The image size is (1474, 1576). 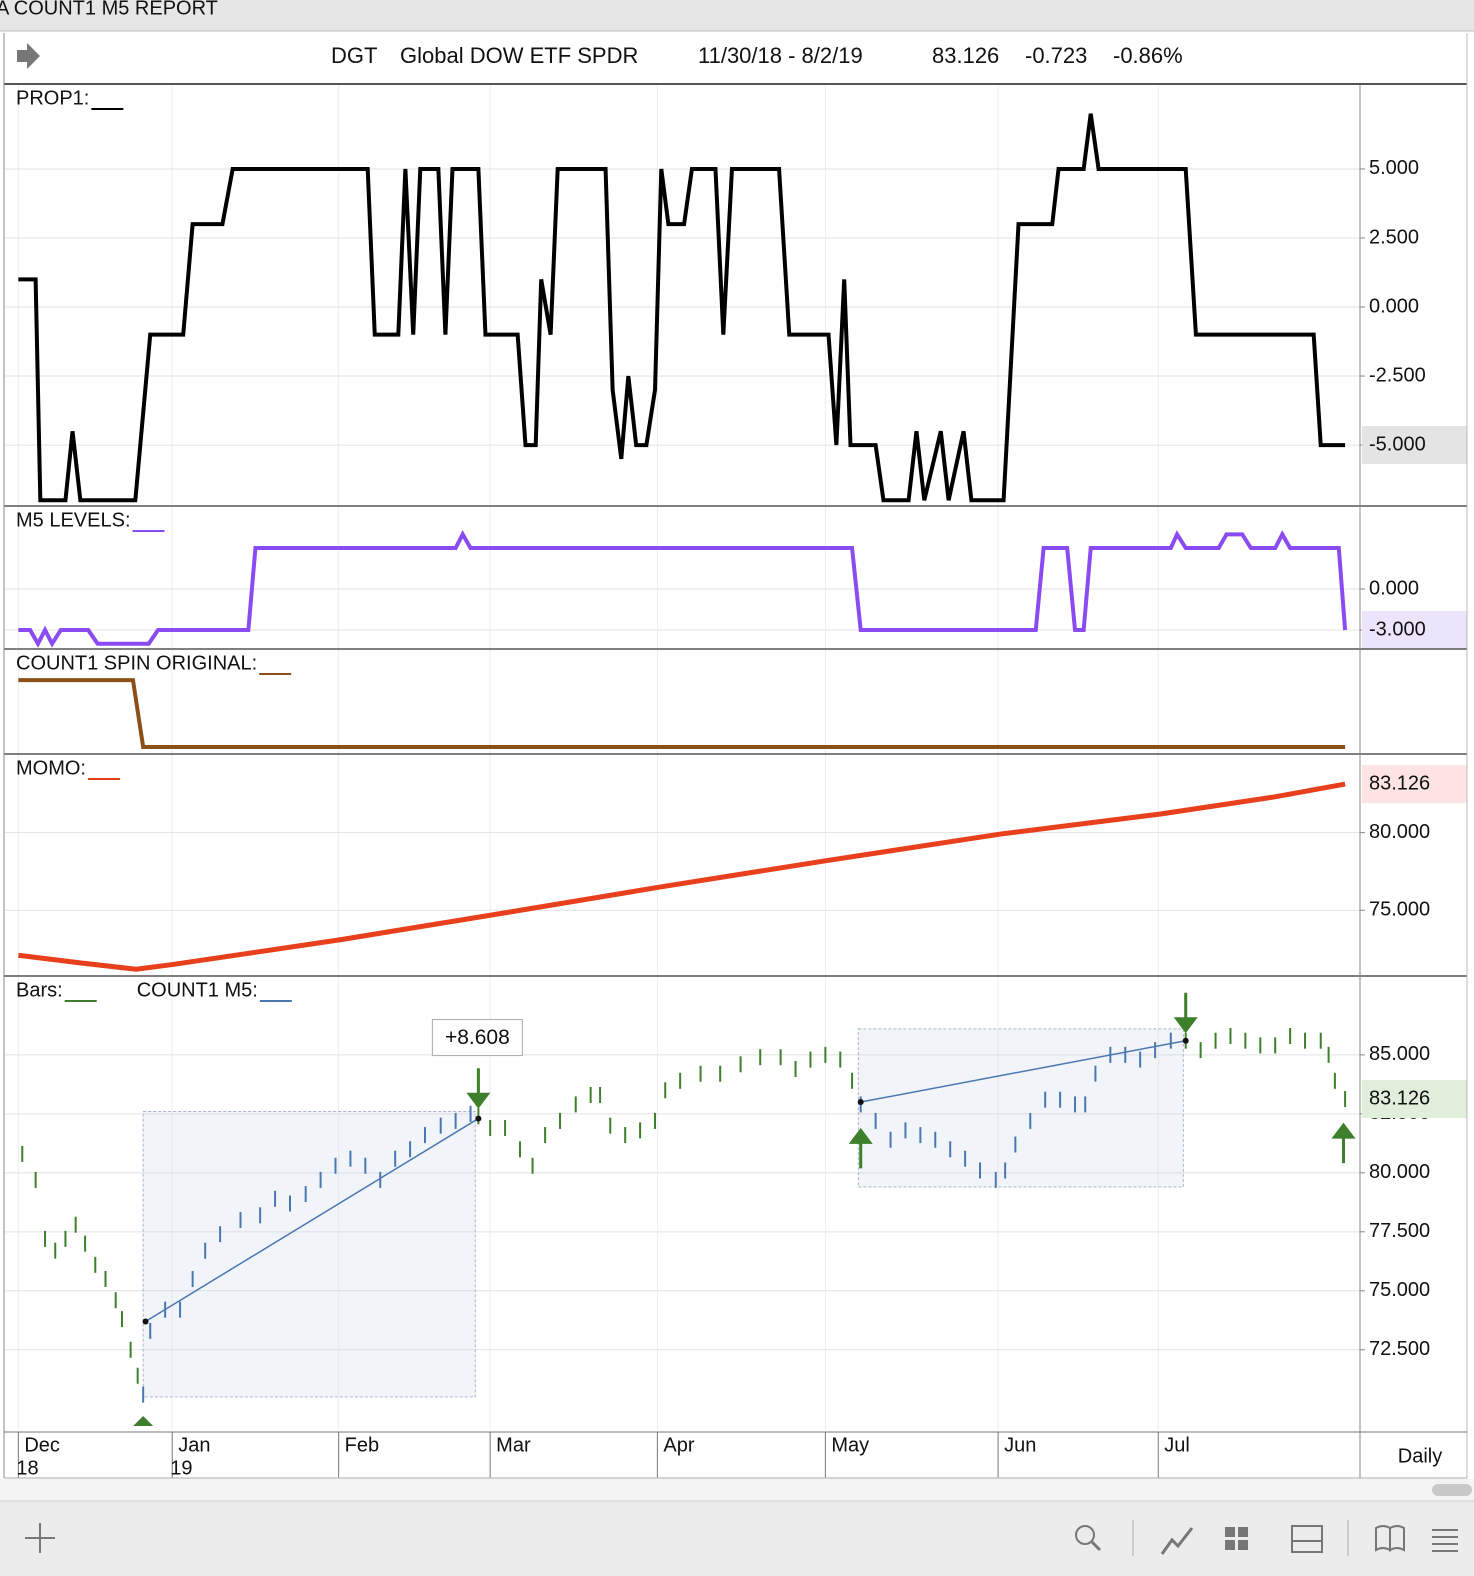 I want to click on y-tick-label: -3.000, so click(x=1397, y=629).